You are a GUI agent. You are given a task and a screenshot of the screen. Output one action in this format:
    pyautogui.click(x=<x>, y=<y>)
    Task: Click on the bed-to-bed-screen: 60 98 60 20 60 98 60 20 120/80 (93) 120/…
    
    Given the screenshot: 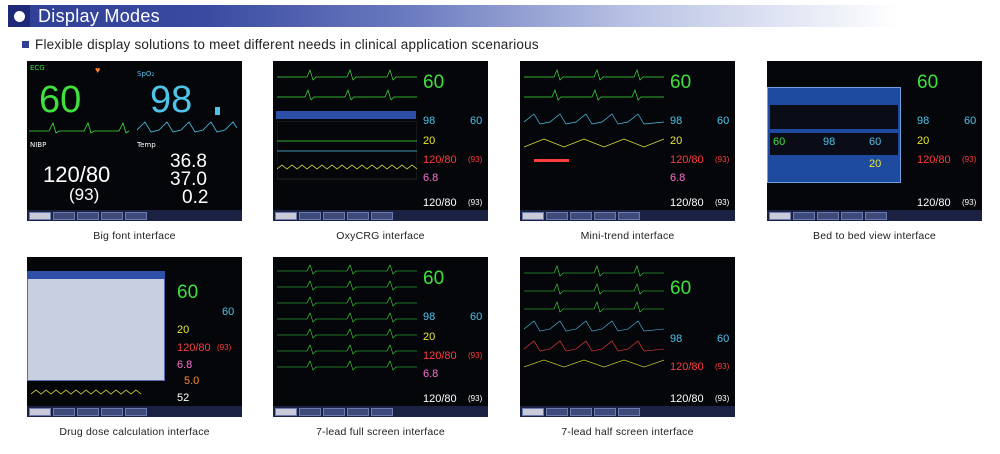 What is the action you would take?
    pyautogui.click(x=874, y=141)
    